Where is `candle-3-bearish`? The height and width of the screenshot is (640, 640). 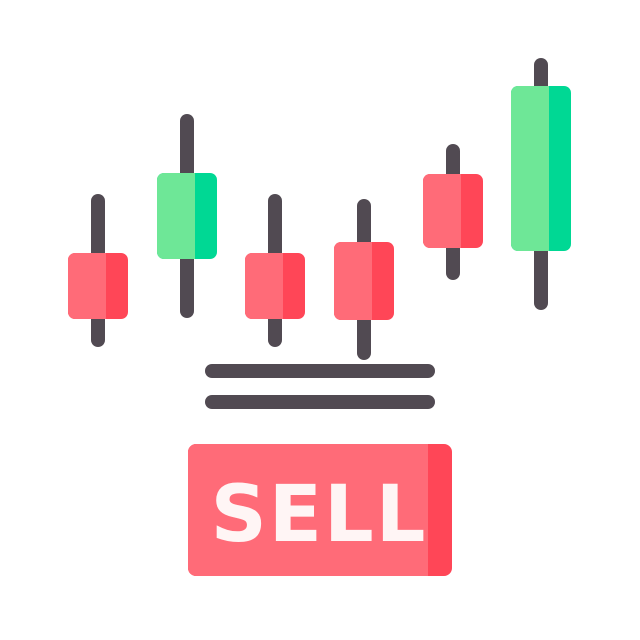
candle-3-bearish is located at coordinates (275, 270).